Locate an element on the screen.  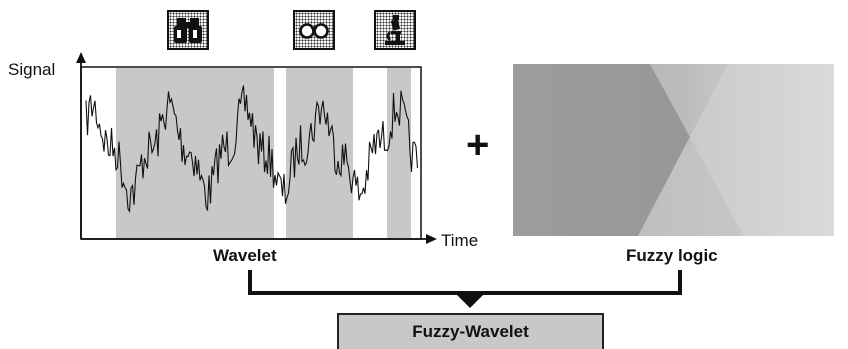
connector-arrow is located at coordinates (470, 300).